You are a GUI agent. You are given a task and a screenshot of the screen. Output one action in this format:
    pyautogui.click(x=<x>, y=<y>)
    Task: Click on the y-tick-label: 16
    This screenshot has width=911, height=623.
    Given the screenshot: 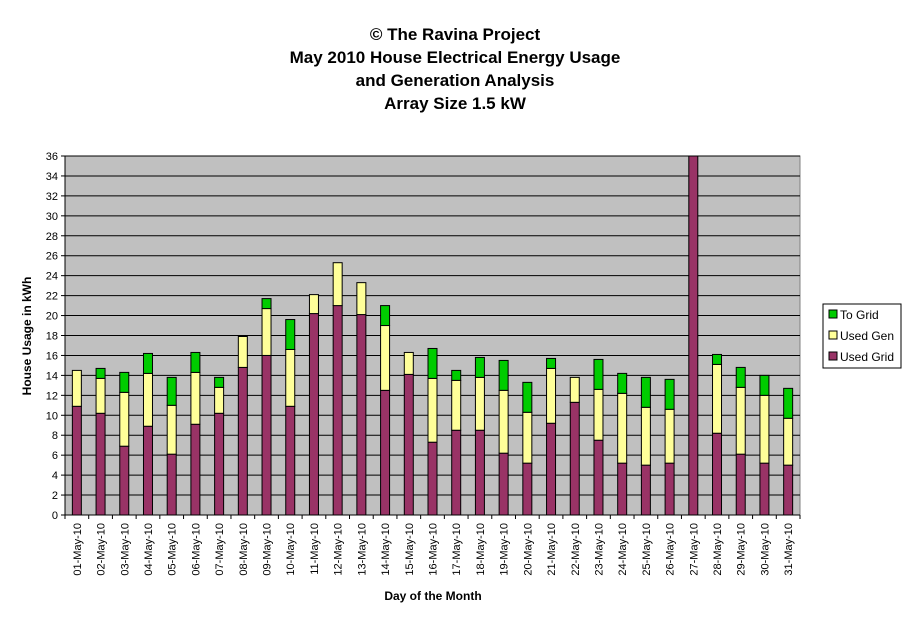 What is the action you would take?
    pyautogui.click(x=52, y=356)
    